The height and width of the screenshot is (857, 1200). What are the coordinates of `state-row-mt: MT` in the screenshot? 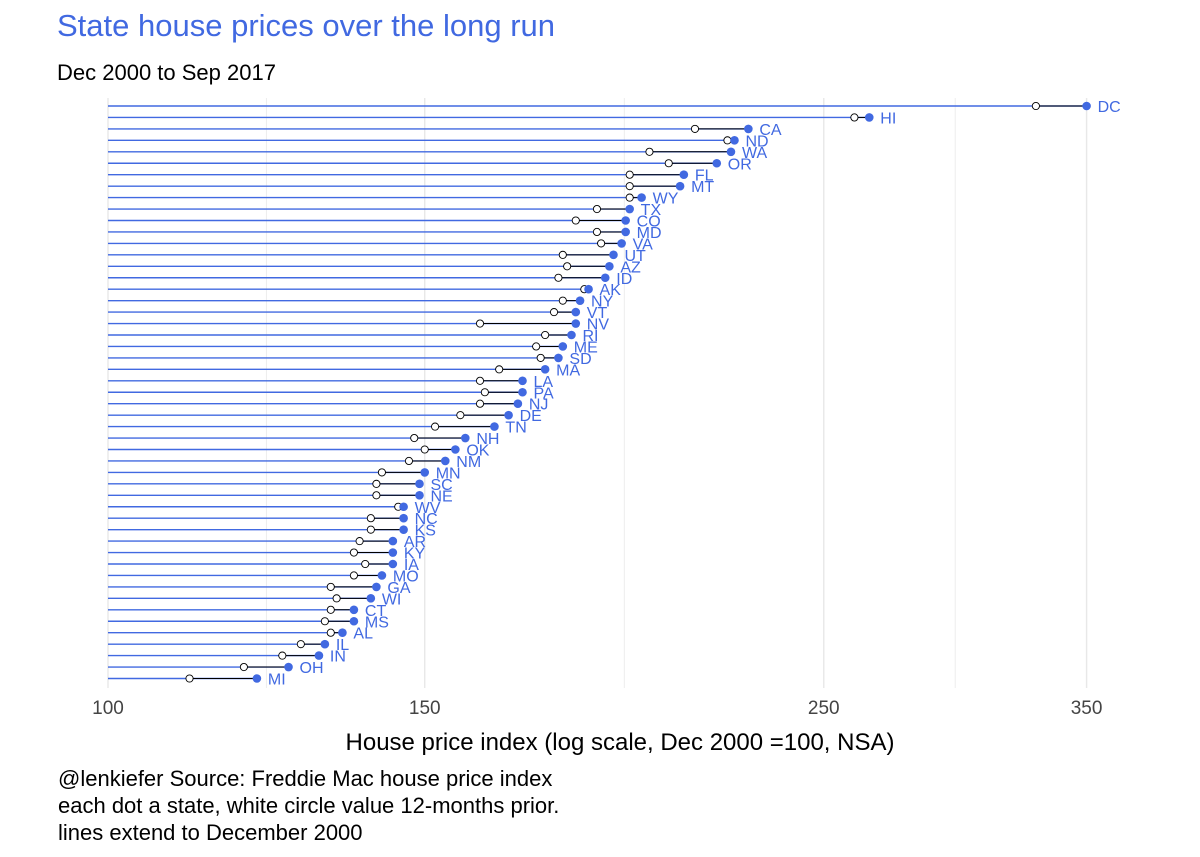 It's located at (411, 187).